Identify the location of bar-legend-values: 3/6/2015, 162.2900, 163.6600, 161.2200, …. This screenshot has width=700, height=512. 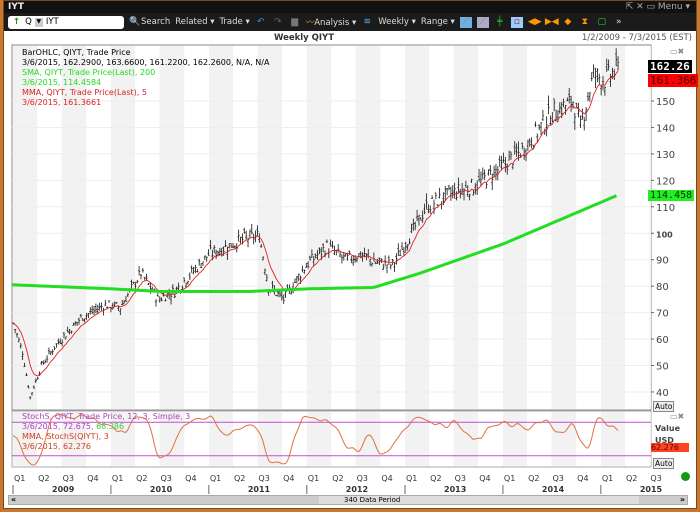
(146, 62).